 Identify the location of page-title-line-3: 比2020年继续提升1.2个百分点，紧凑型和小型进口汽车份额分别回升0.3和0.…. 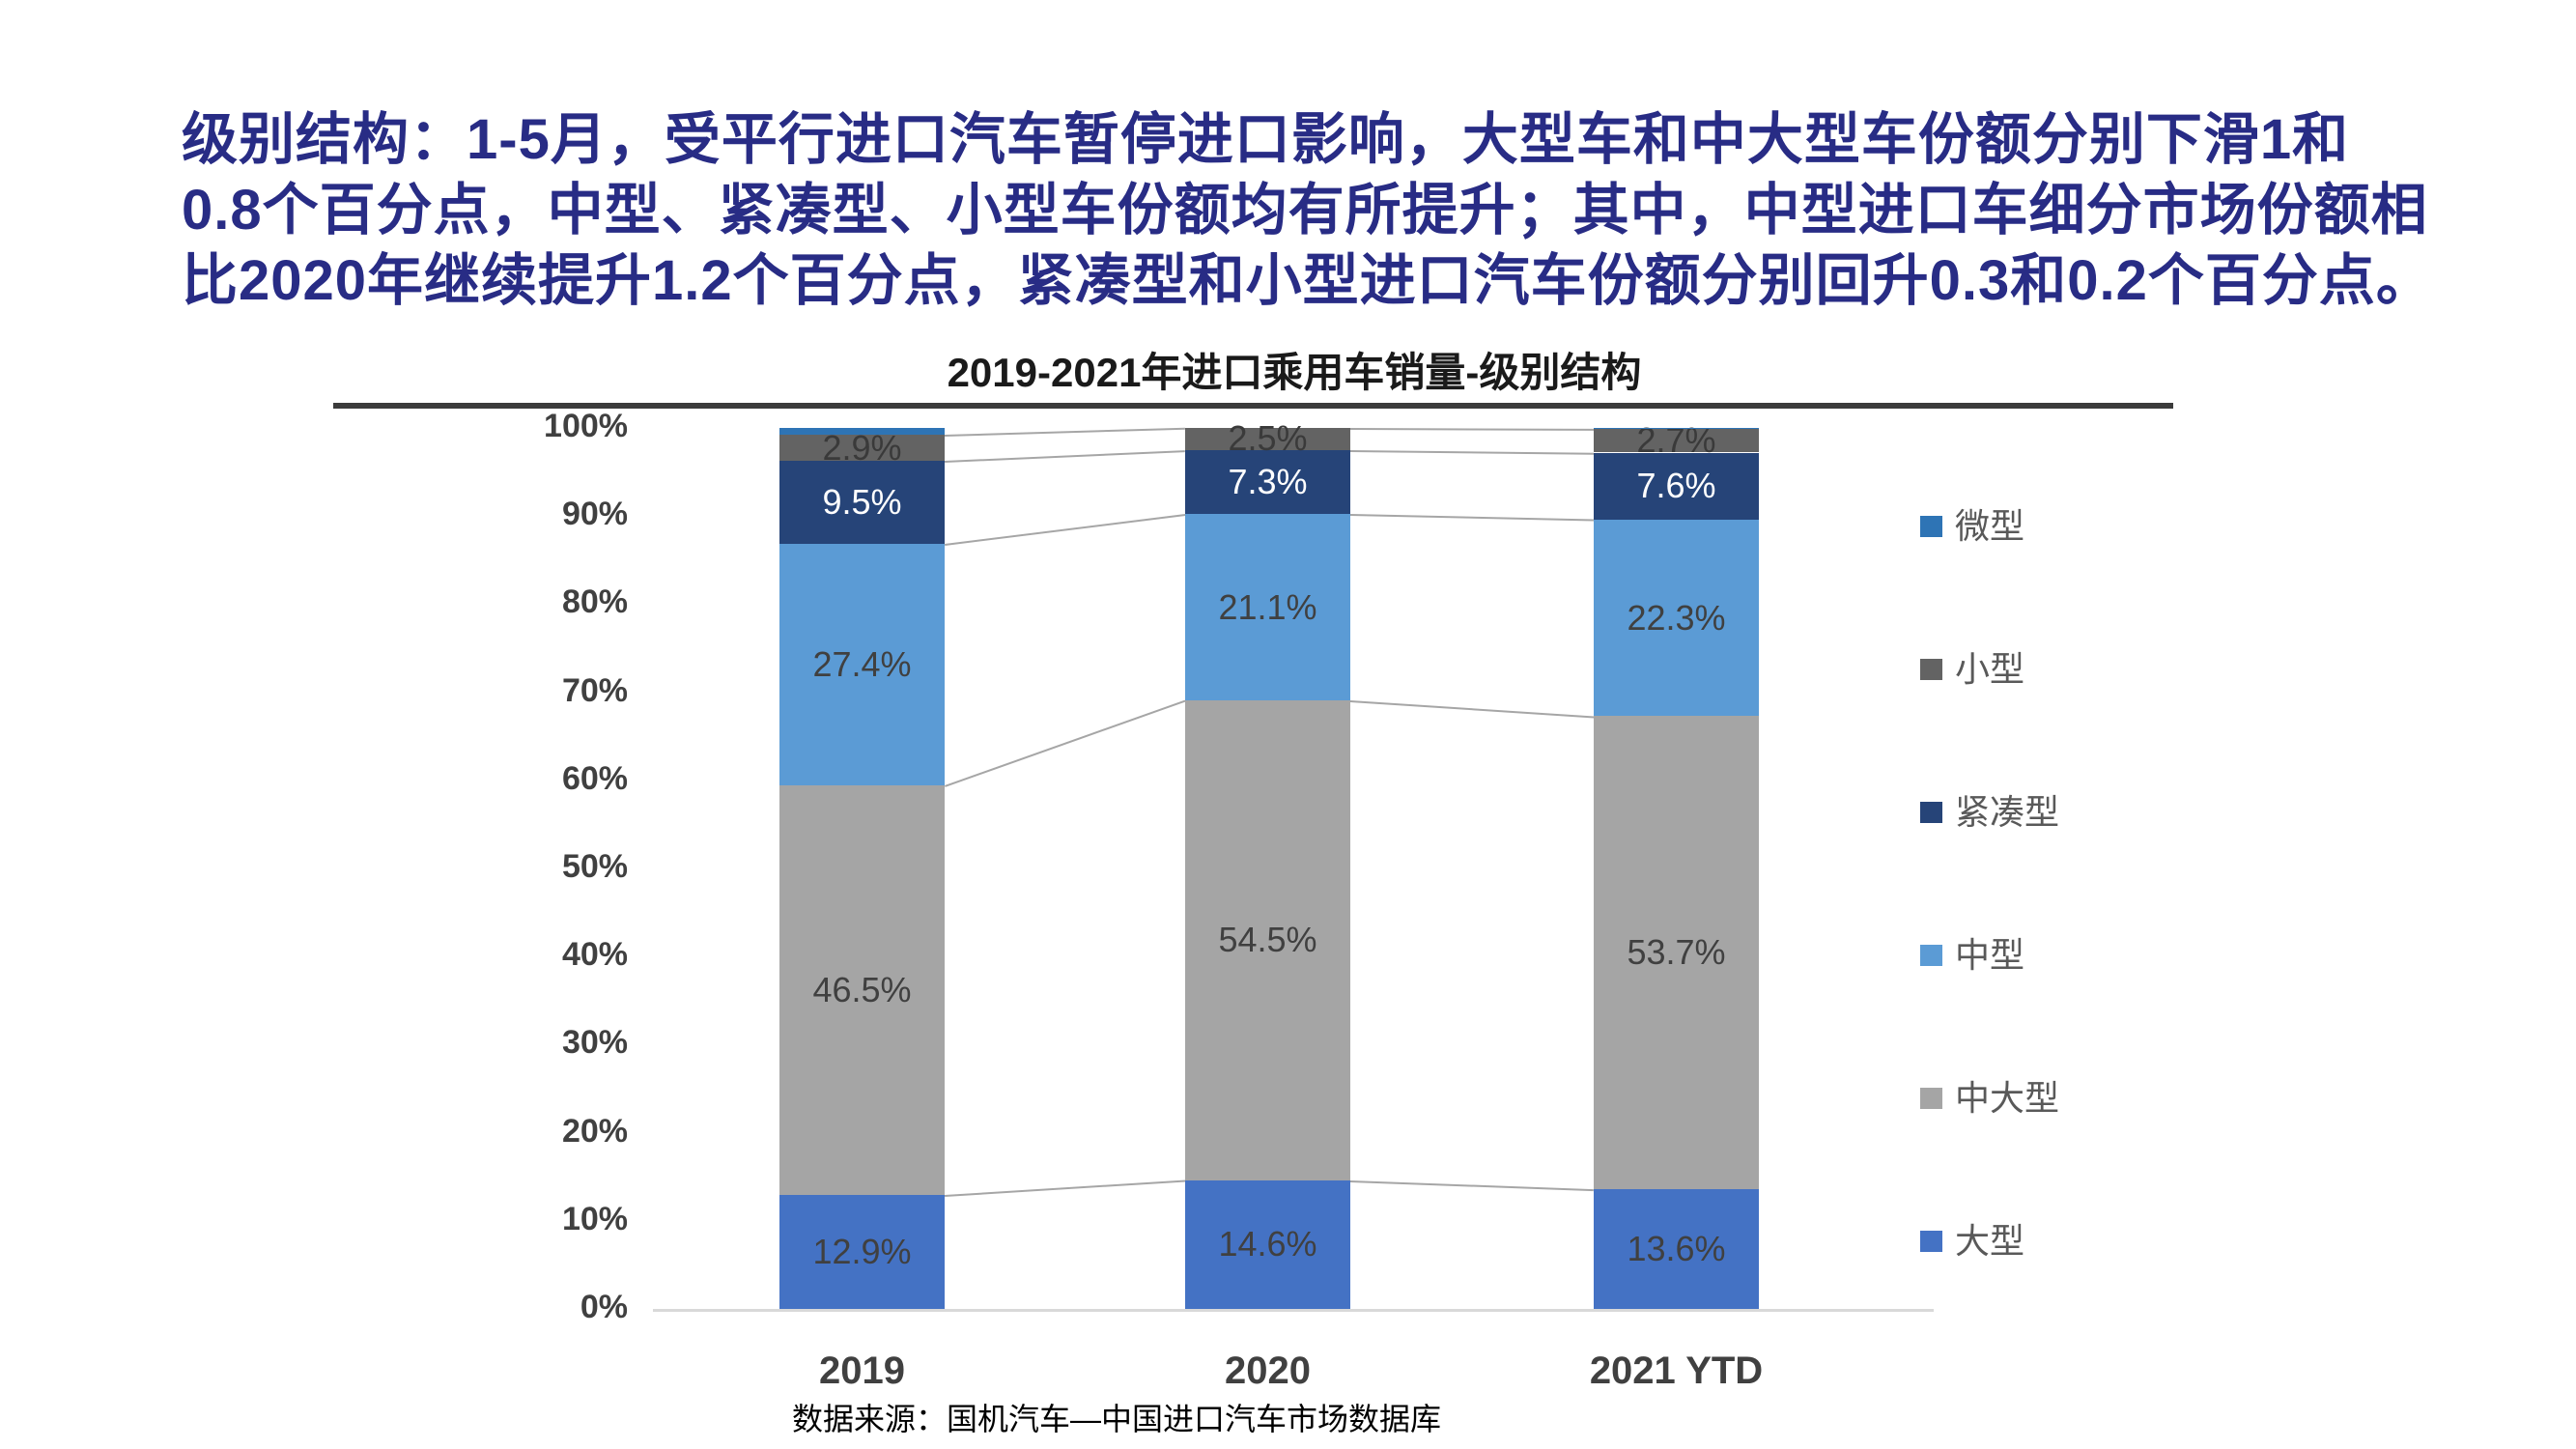
(1307, 280).